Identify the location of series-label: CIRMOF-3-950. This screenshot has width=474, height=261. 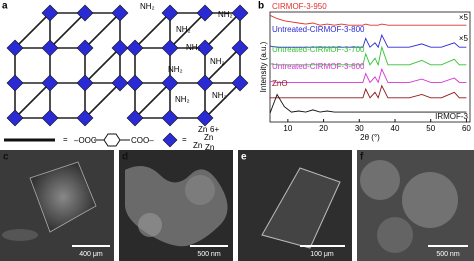
(299, 6).